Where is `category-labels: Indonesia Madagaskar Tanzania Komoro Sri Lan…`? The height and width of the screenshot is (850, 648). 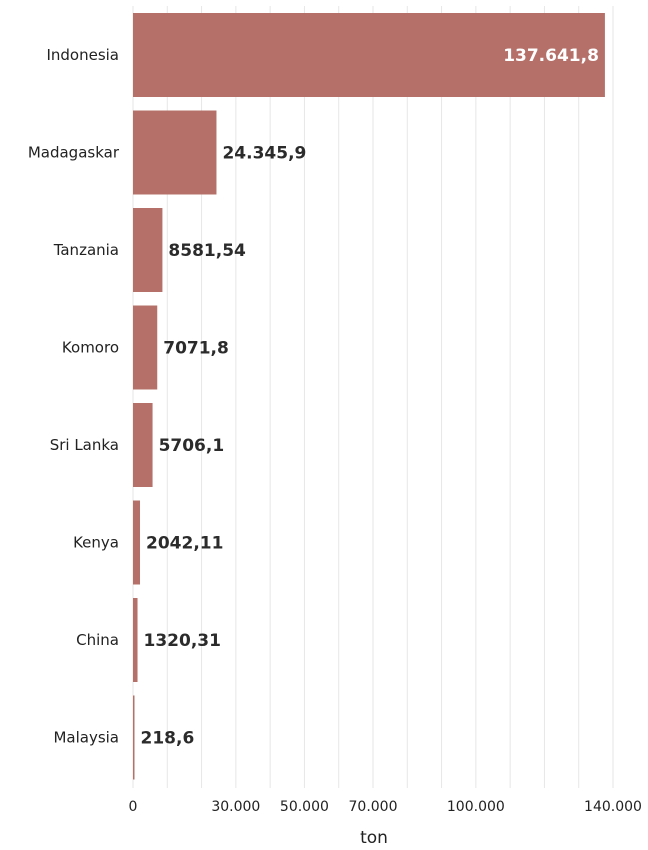
category-labels: Indonesia Madagaskar Tanzania Komoro Sri Lan… is located at coordinates (74, 396).